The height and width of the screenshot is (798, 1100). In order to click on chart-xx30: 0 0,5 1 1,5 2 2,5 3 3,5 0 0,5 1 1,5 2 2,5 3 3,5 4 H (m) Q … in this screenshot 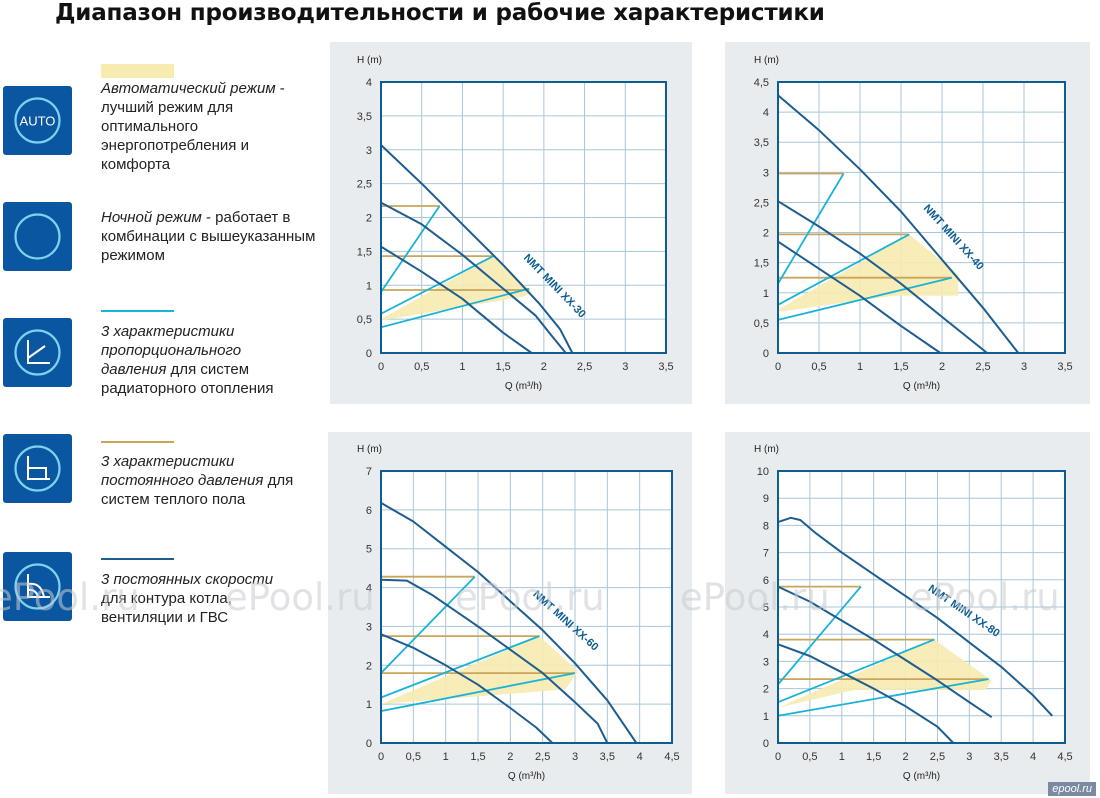, I will do `click(515, 223)`.